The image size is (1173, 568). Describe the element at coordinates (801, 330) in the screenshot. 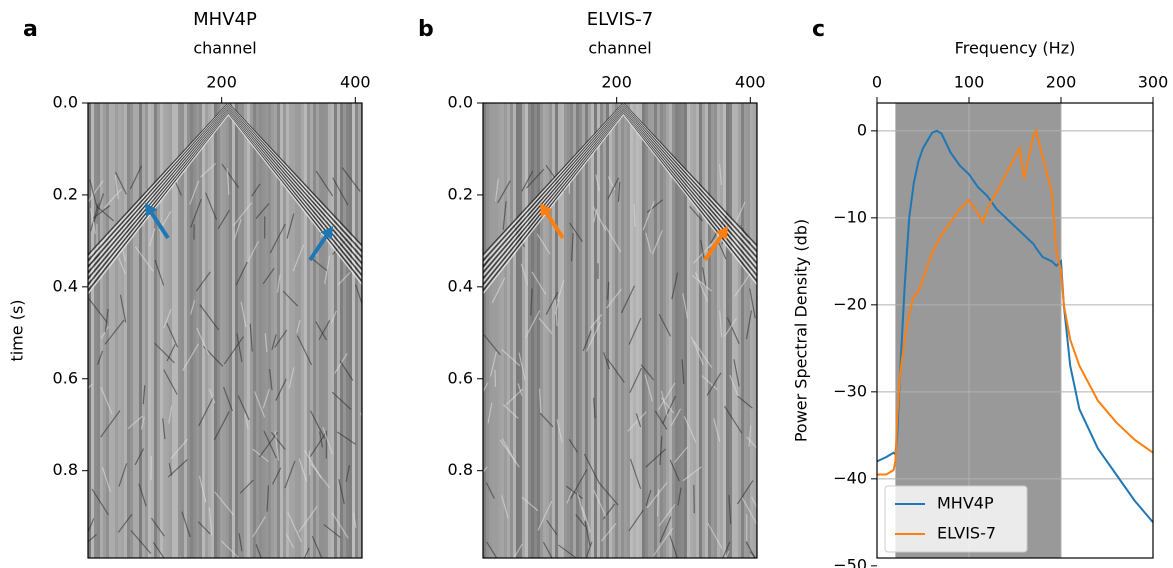

I see `y-axis-label: Power Spectral Density (db)` at that location.